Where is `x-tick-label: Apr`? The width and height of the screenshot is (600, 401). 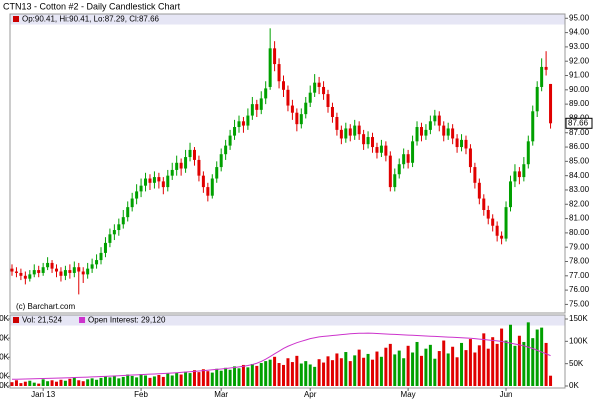 x-tick-label: Apr is located at coordinates (310, 394).